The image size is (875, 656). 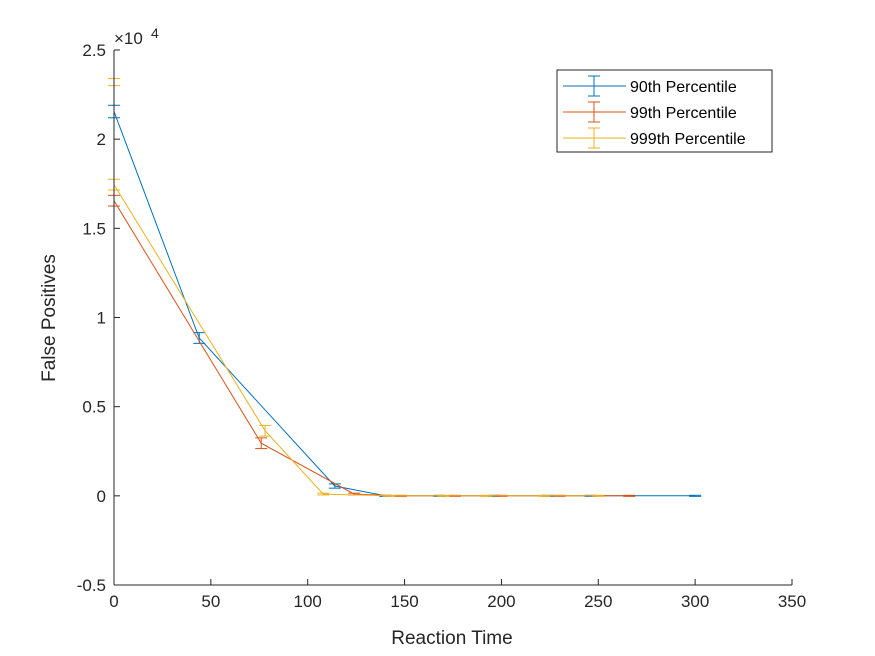 I want to click on x-tick-label: 0, so click(x=113, y=601).